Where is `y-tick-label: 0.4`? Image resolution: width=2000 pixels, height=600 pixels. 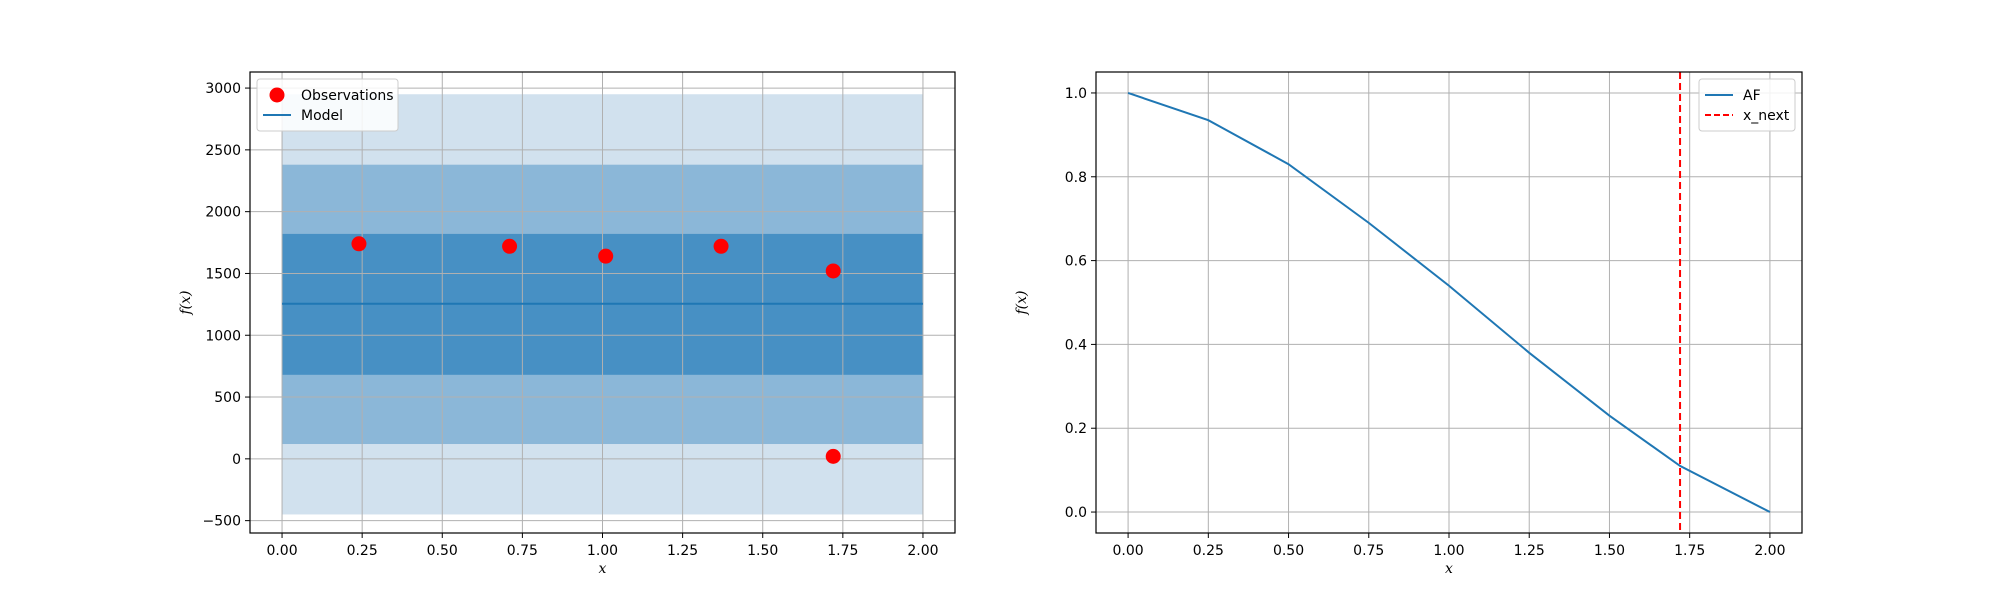 y-tick-label: 0.4 is located at coordinates (1076, 345).